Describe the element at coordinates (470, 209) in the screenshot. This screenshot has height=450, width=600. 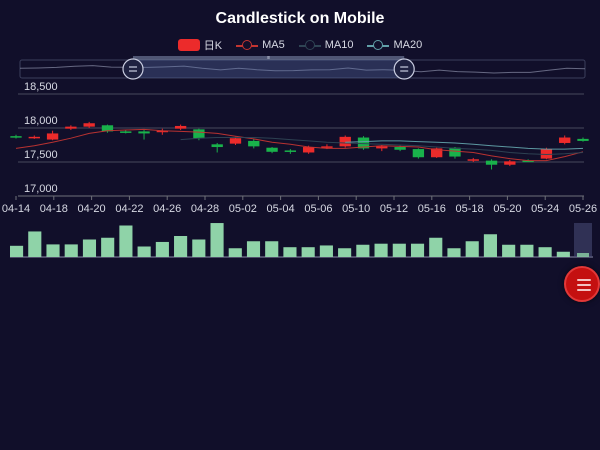
I see `x-tick-label: 05-18` at that location.